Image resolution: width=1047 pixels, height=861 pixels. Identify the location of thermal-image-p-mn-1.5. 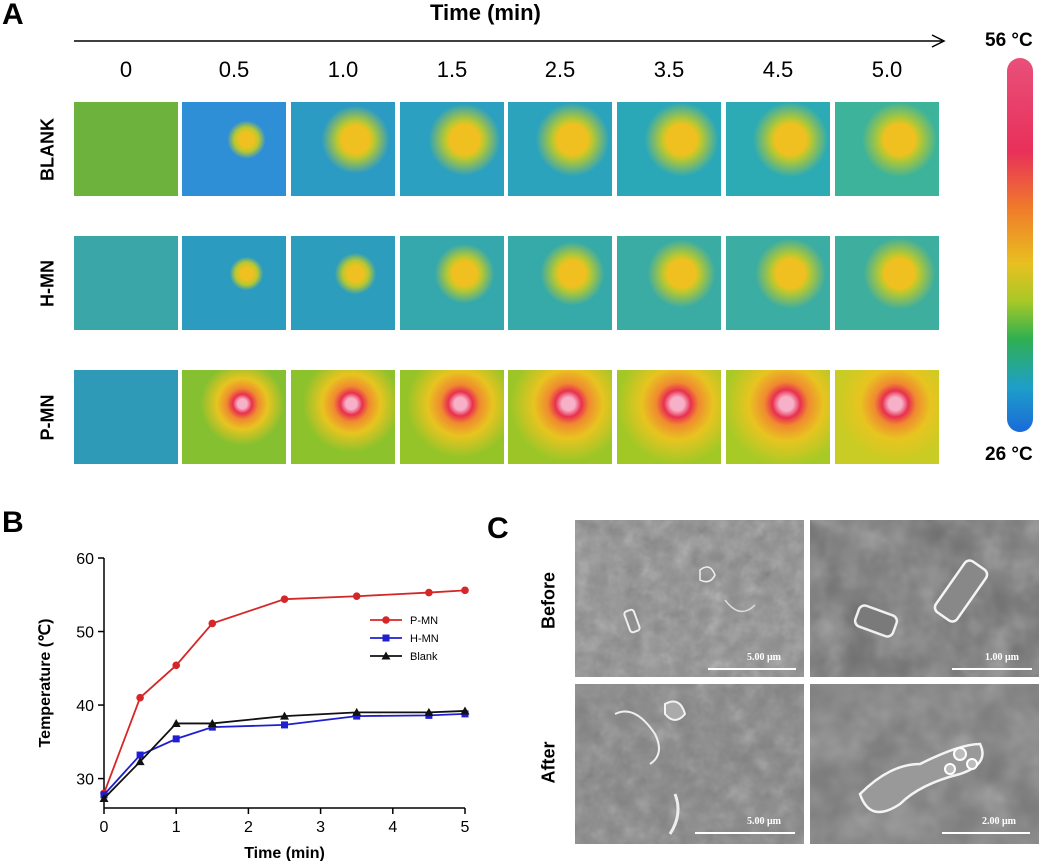
(452, 417).